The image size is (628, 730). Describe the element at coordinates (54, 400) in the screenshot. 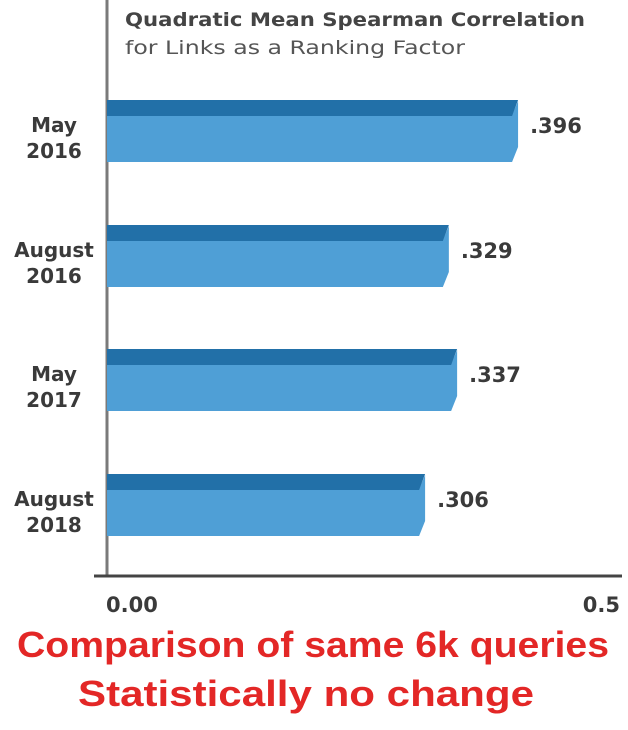

I see `category-label: 2017` at that location.